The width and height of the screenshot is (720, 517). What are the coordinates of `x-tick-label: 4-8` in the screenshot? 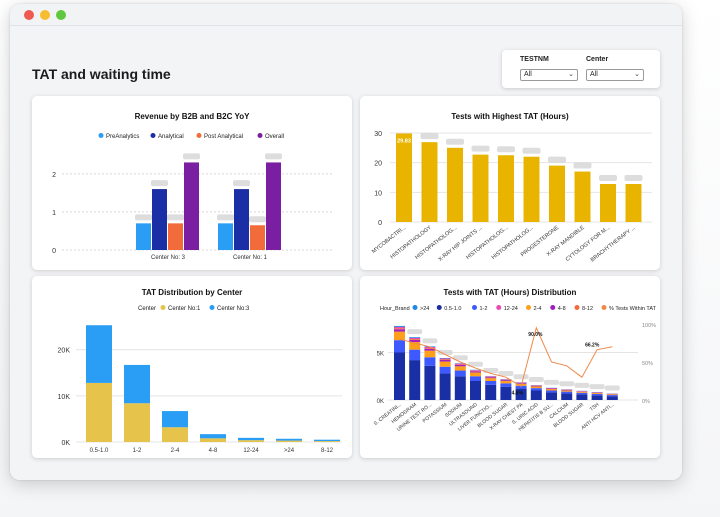 It's located at (213, 451).